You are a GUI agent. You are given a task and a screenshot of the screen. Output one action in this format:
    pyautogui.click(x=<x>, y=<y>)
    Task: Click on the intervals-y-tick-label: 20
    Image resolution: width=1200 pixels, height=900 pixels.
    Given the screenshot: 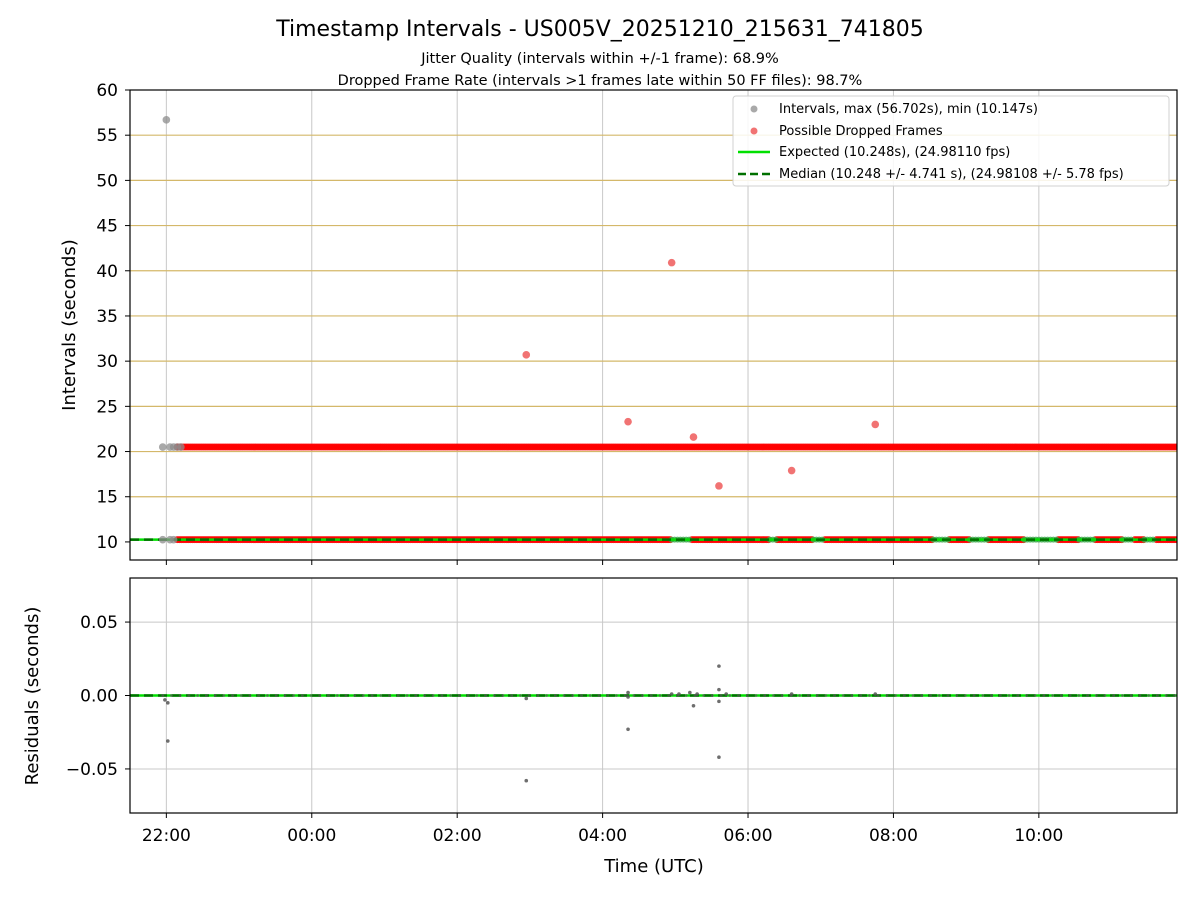 What is the action you would take?
    pyautogui.click(x=107, y=453)
    